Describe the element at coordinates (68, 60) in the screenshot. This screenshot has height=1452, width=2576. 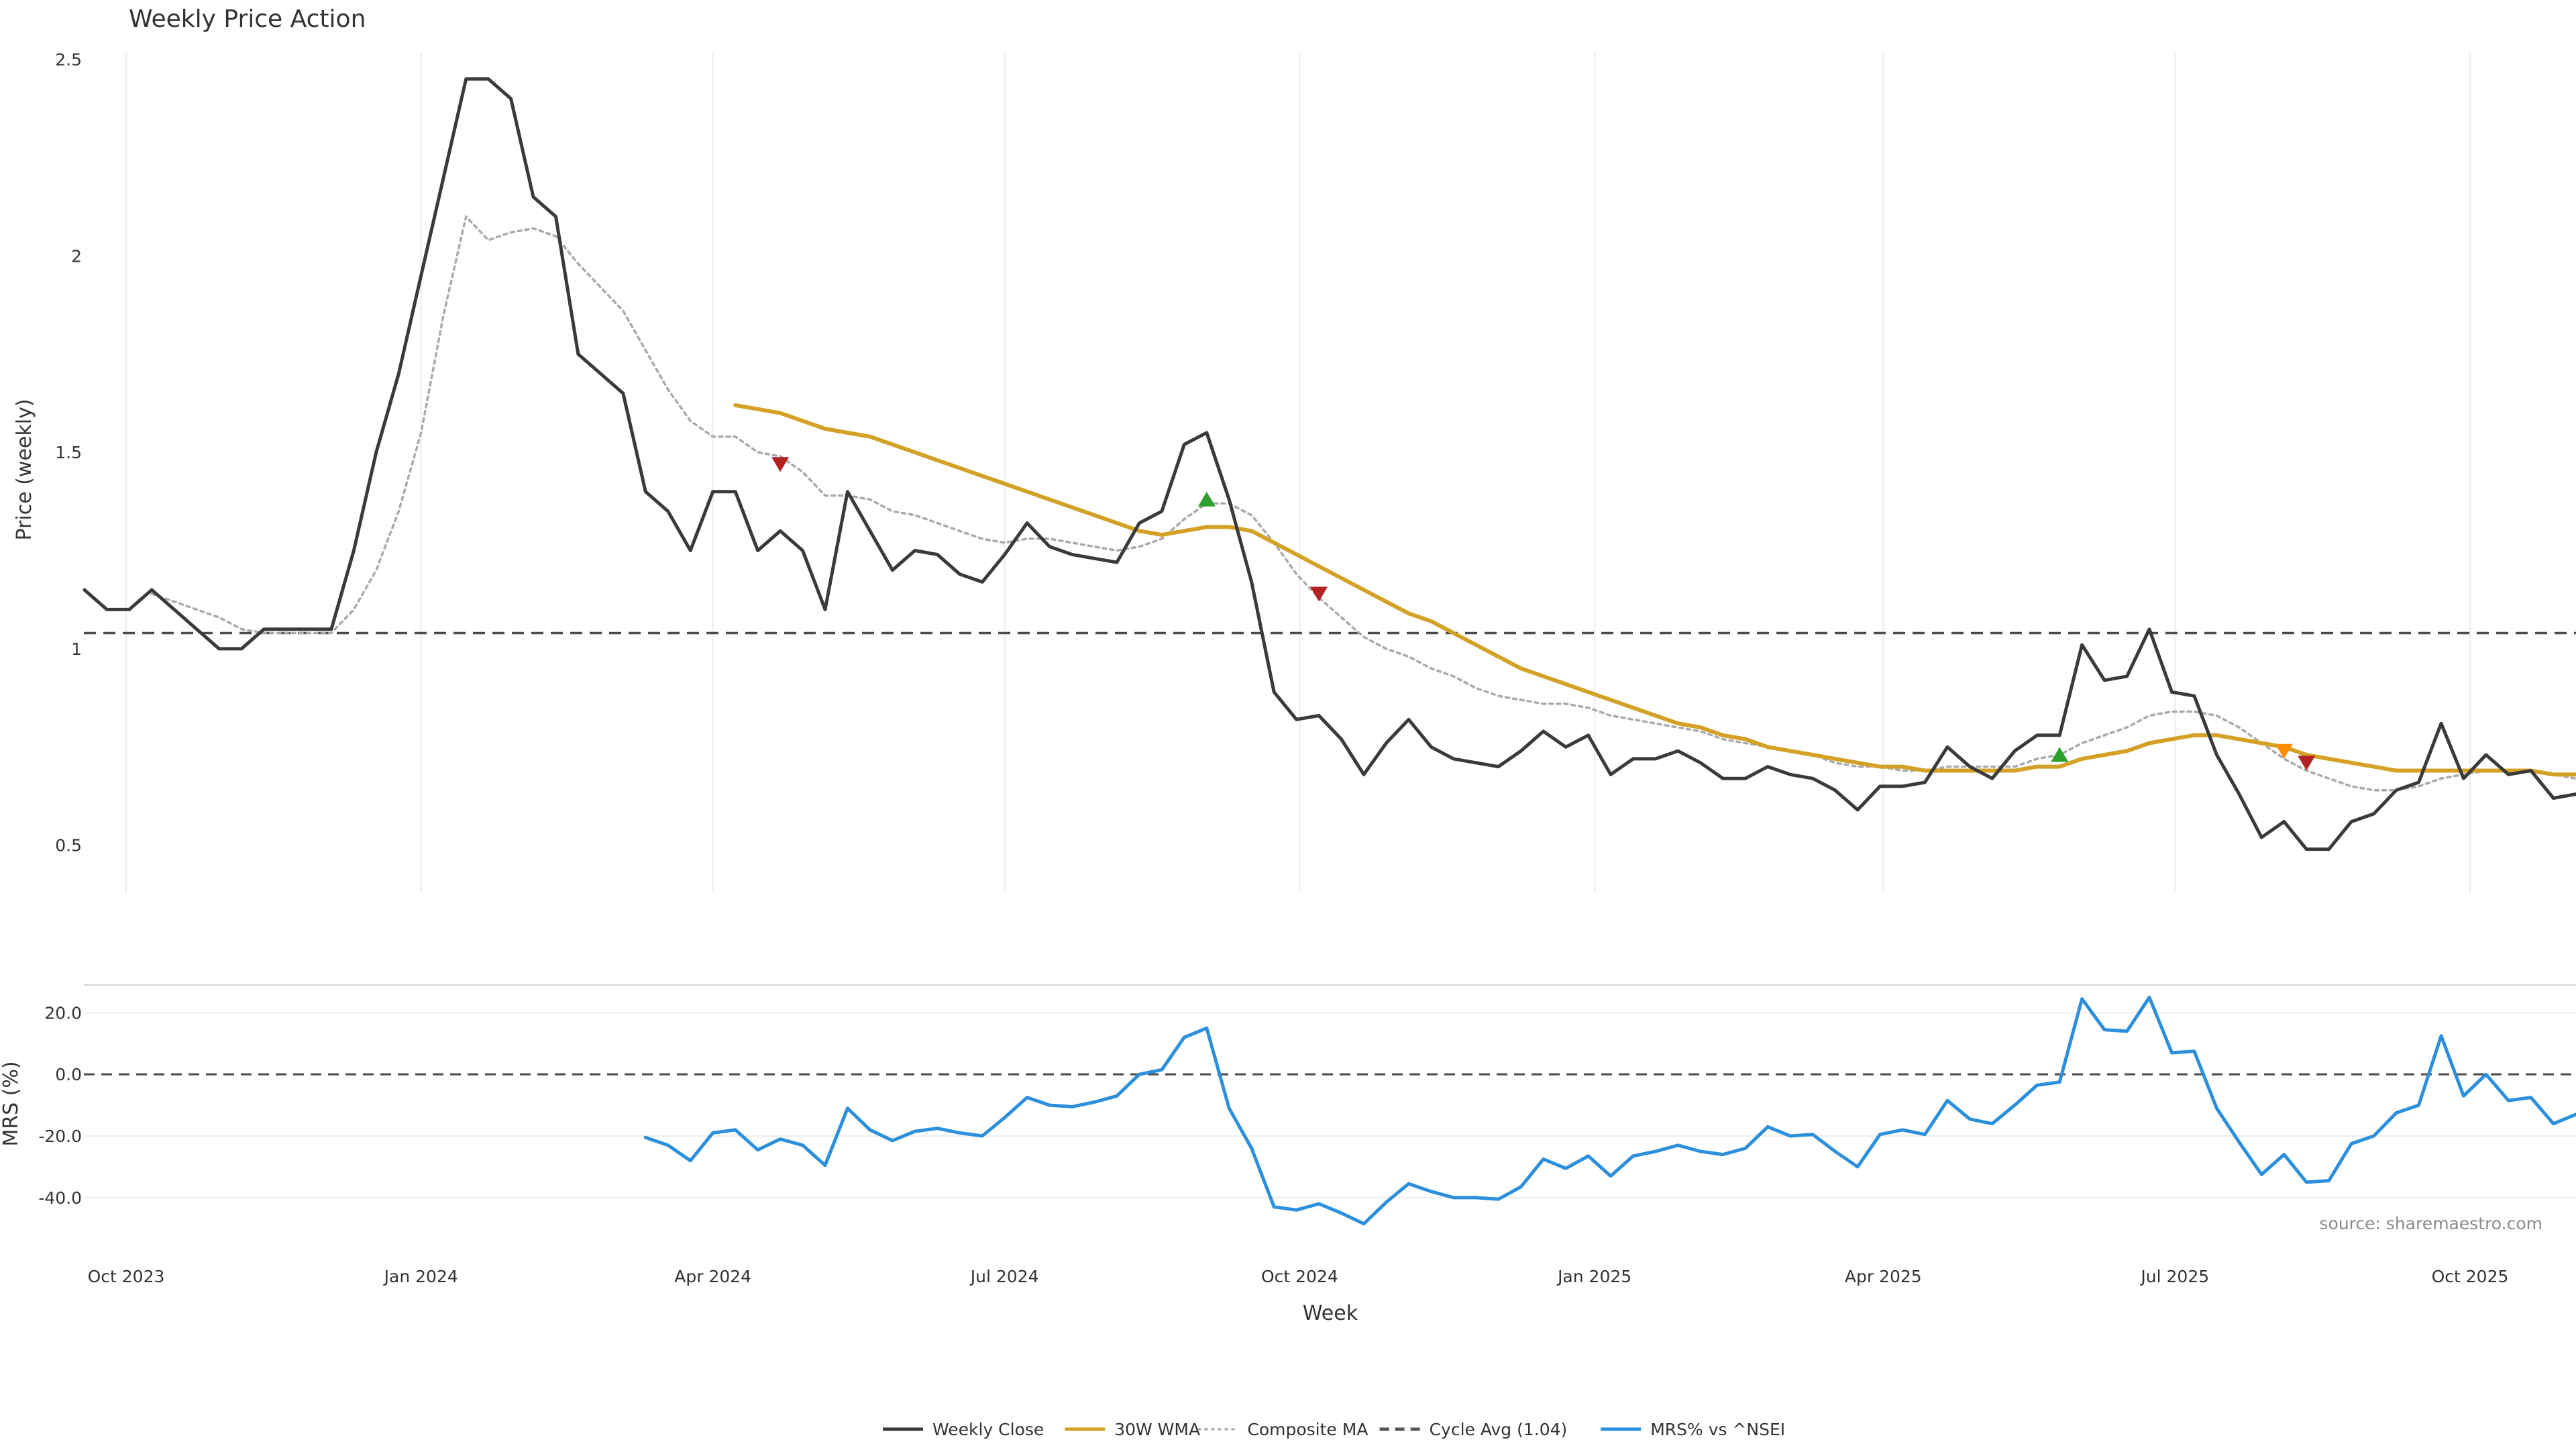
I see `price-y-tick-4: 2.5` at that location.